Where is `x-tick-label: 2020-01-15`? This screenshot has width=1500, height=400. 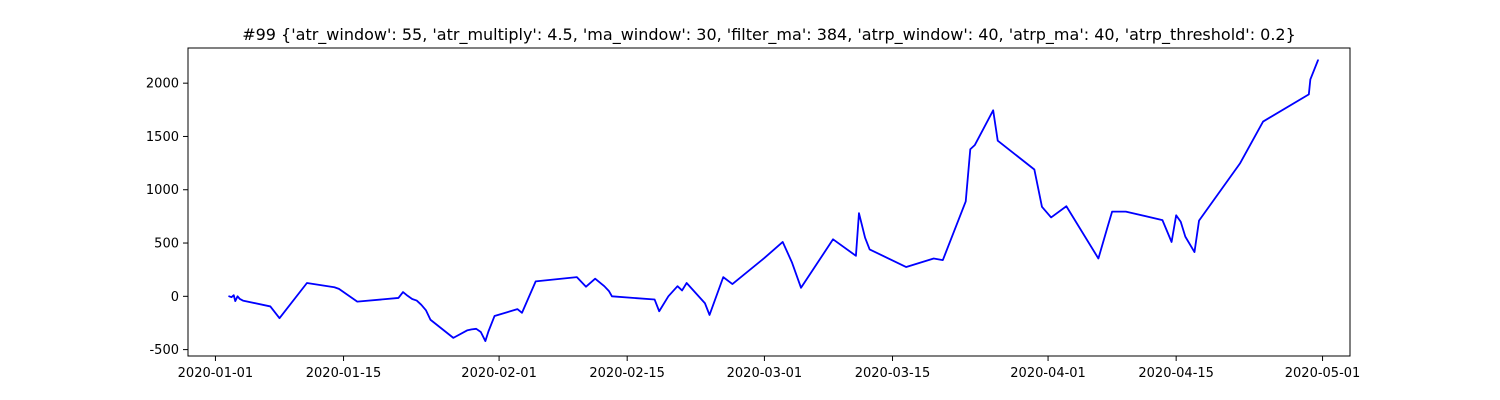
x-tick-label: 2020-01-15 is located at coordinates (344, 373).